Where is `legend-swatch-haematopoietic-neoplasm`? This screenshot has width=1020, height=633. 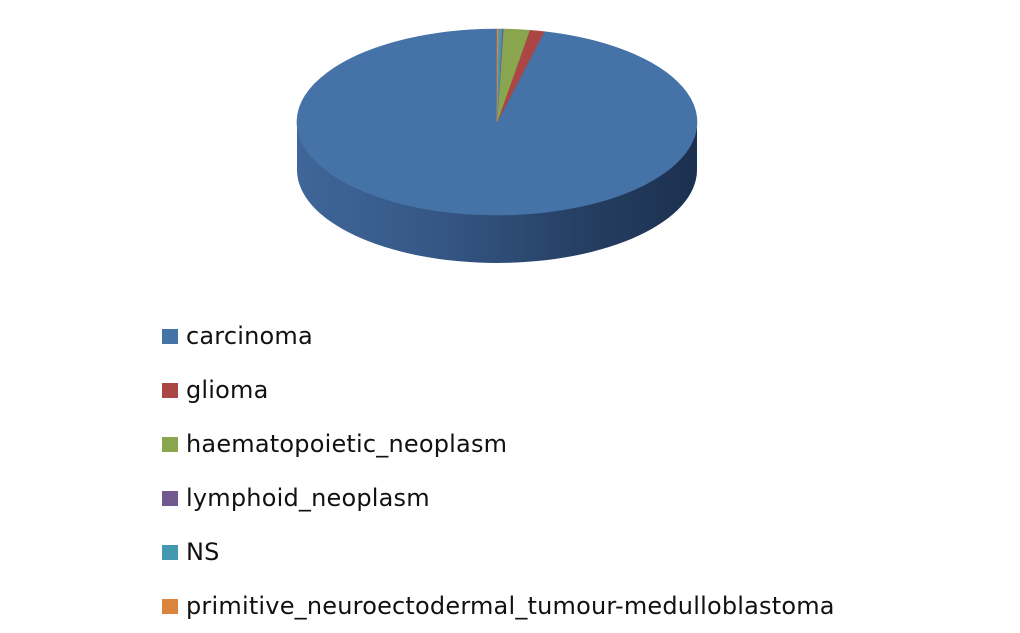 legend-swatch-haematopoietic-neoplasm is located at coordinates (170, 444).